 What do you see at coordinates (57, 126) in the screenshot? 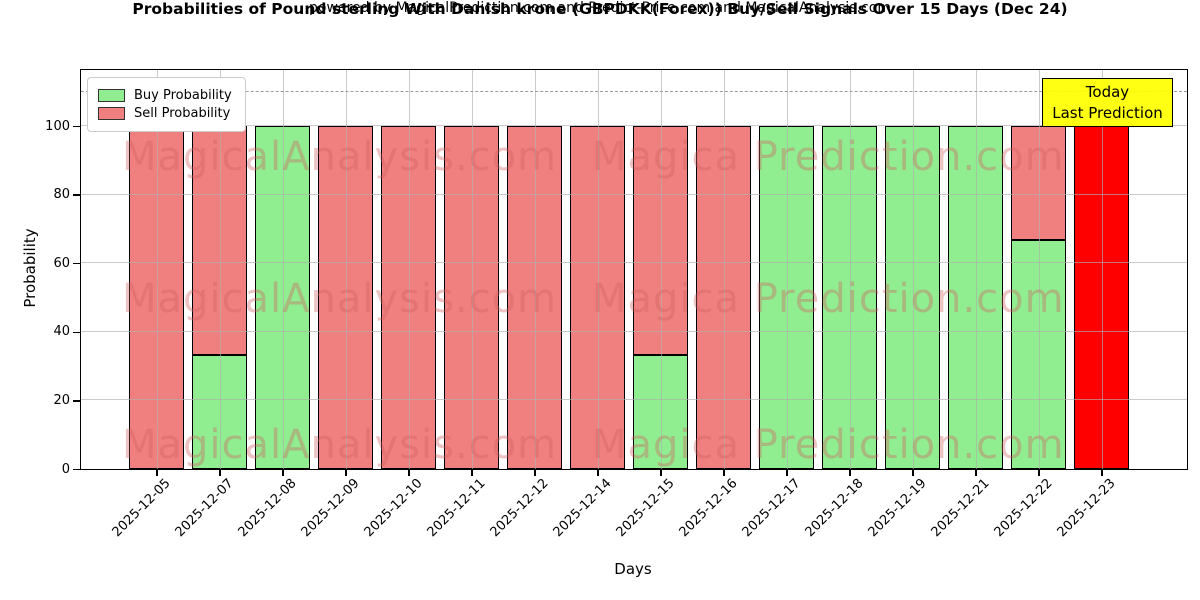
I see `y-tick-label: 100` at bounding box center [57, 126].